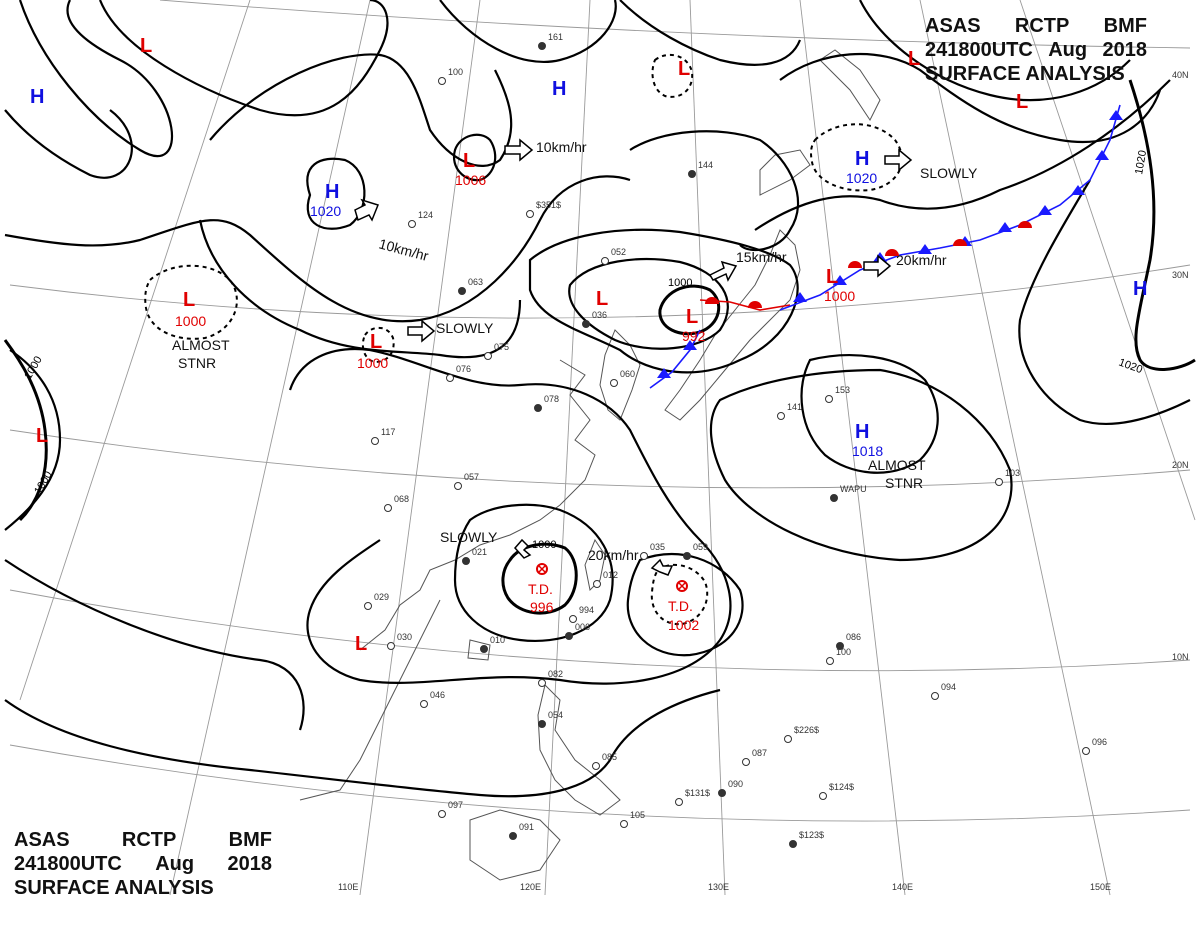 The height and width of the screenshot is (925, 1200). Describe the element at coordinates (1124, 50) in the screenshot. I see `analysis-year: 2018` at that location.